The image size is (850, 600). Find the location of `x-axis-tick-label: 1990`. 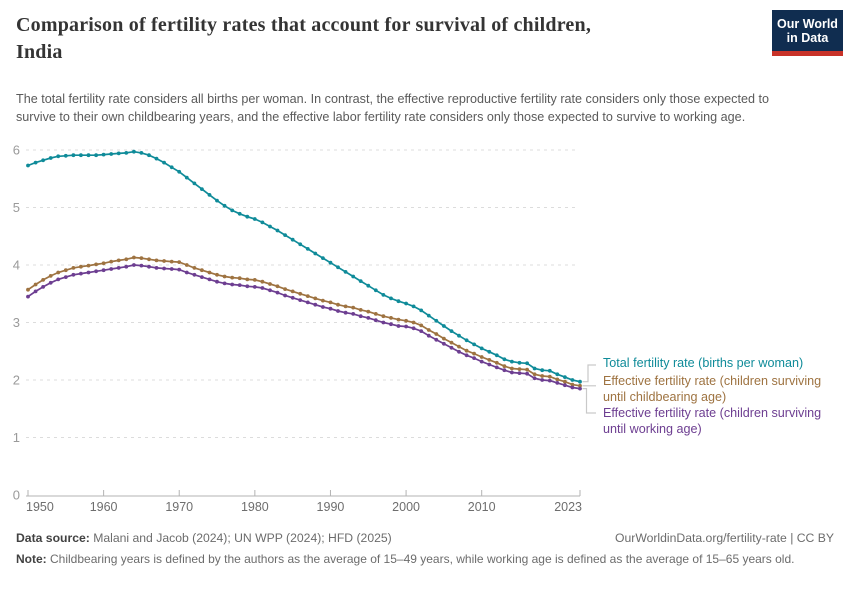

x-axis-tick-label: 1990 is located at coordinates (331, 507).